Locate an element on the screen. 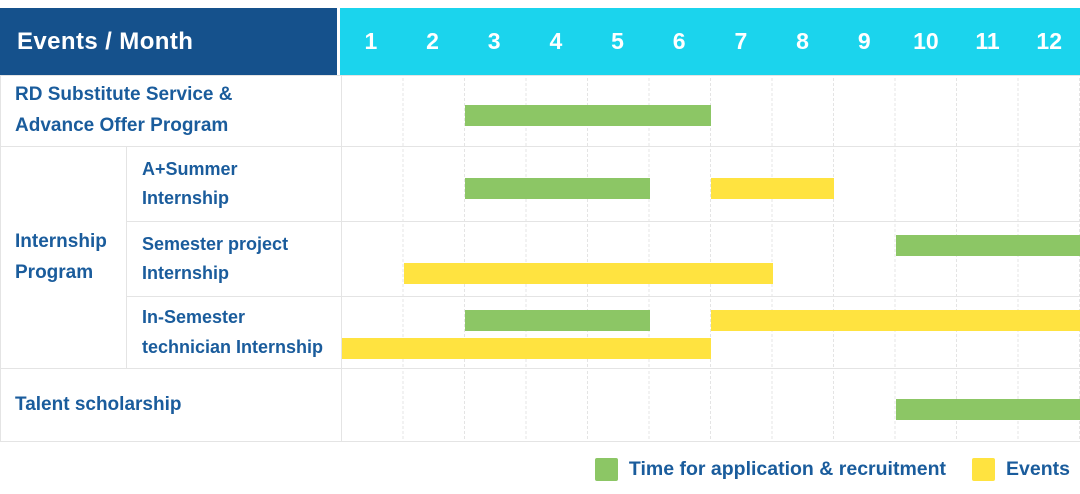 This screenshot has height=494, width=1080. month-label-10: 10 is located at coordinates (926, 41).